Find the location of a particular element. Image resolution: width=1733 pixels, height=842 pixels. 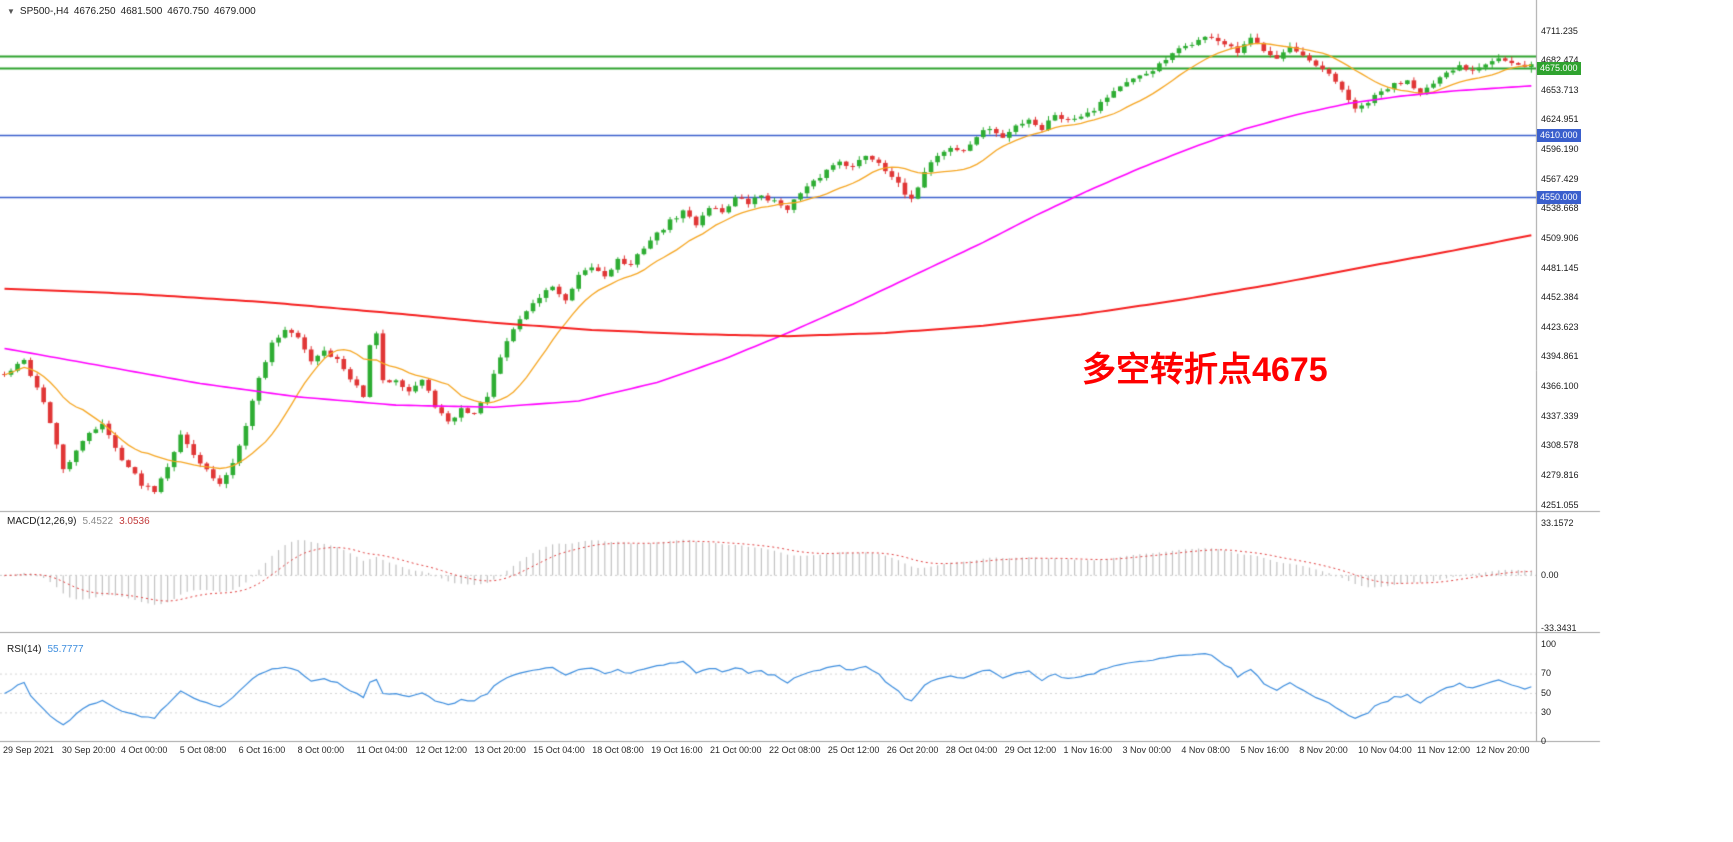

macd-signal-value: 3.0536 is located at coordinates (134, 521).